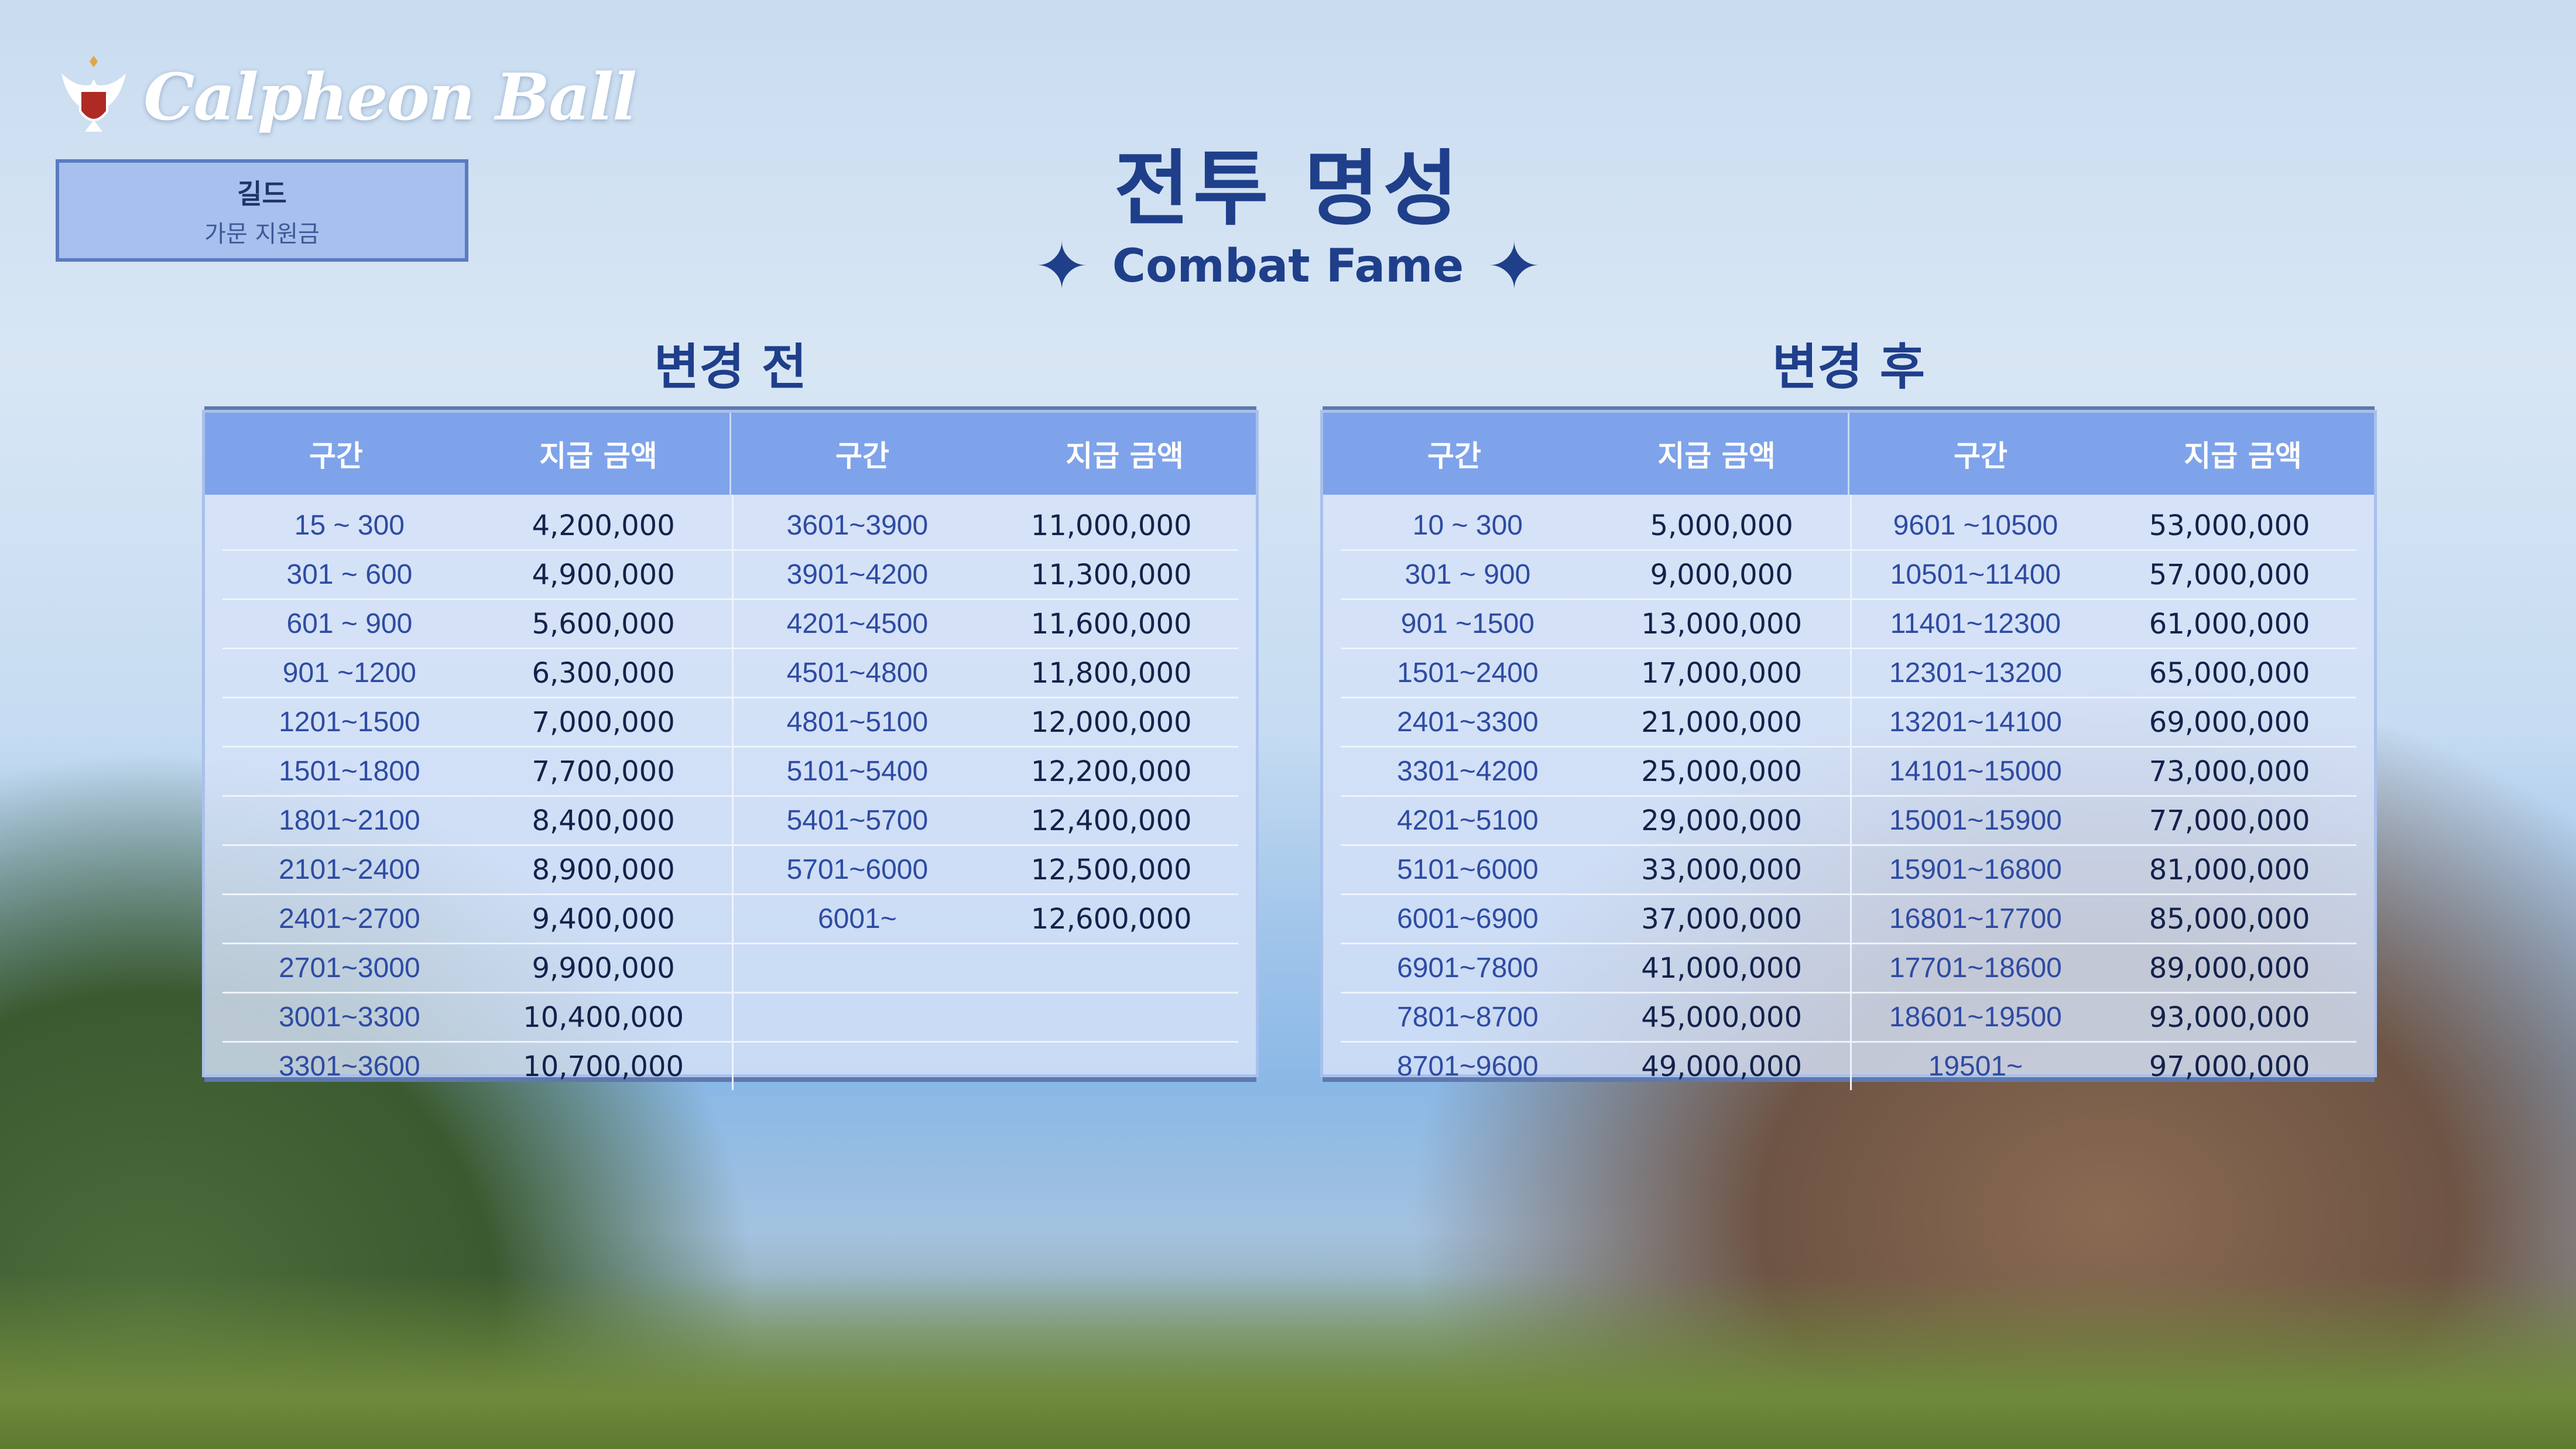 The width and height of the screenshot is (2576, 1449). Describe the element at coordinates (1468, 869) in the screenshot. I see `range-cell: 5101~6000` at that location.